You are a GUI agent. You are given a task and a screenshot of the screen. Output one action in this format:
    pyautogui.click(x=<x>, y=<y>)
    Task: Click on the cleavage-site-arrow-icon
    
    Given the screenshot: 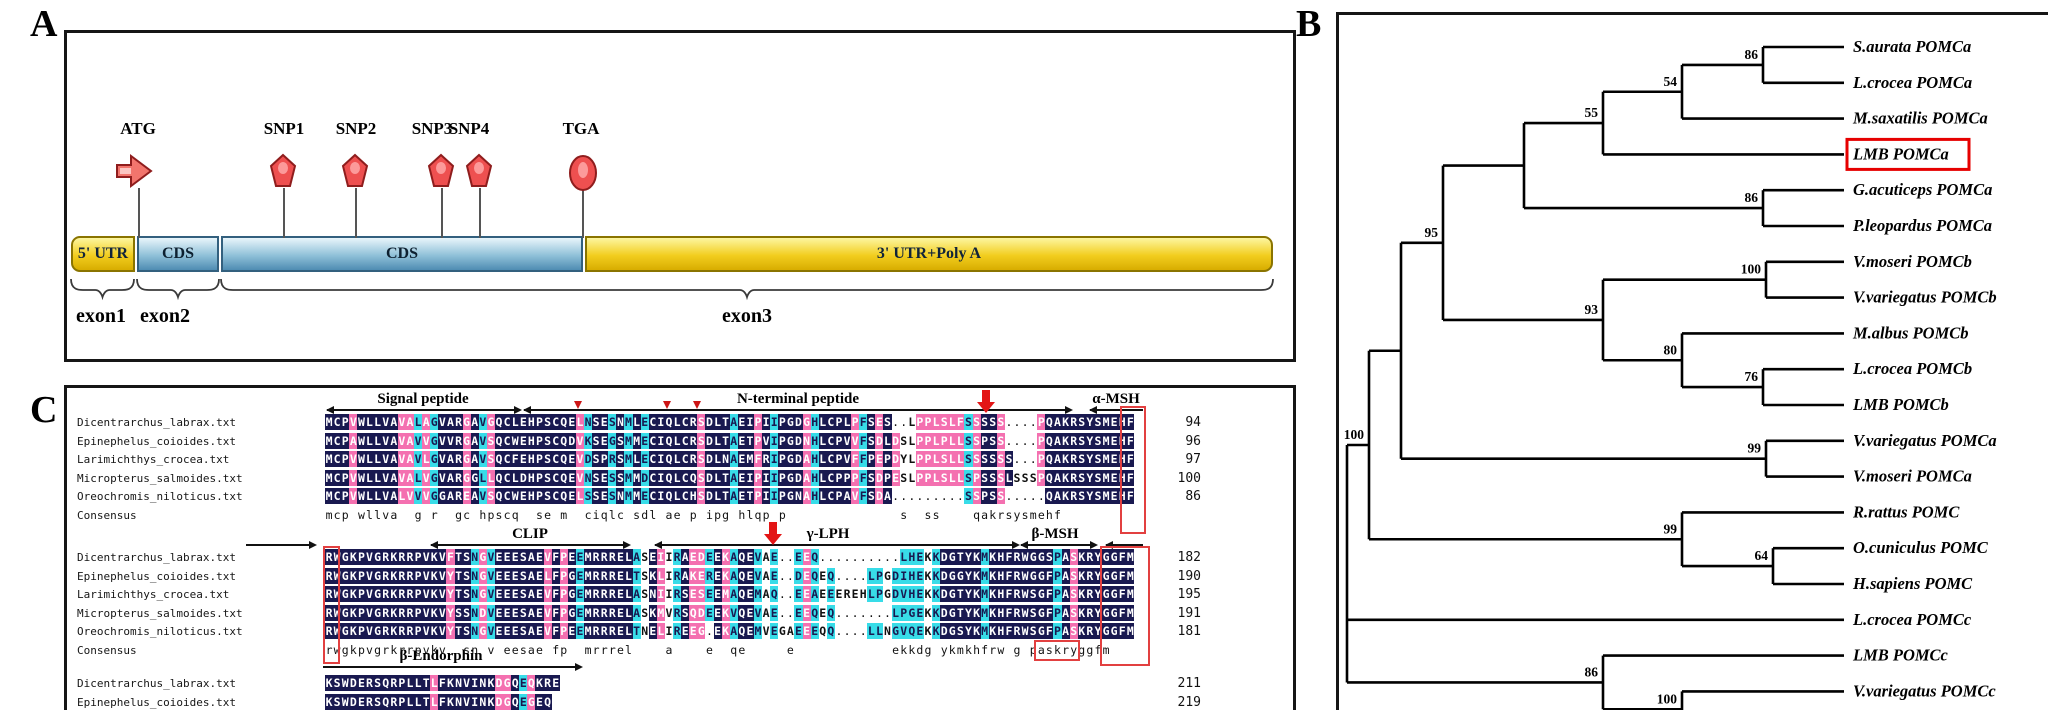 What is the action you would take?
    pyautogui.click(x=986, y=401)
    